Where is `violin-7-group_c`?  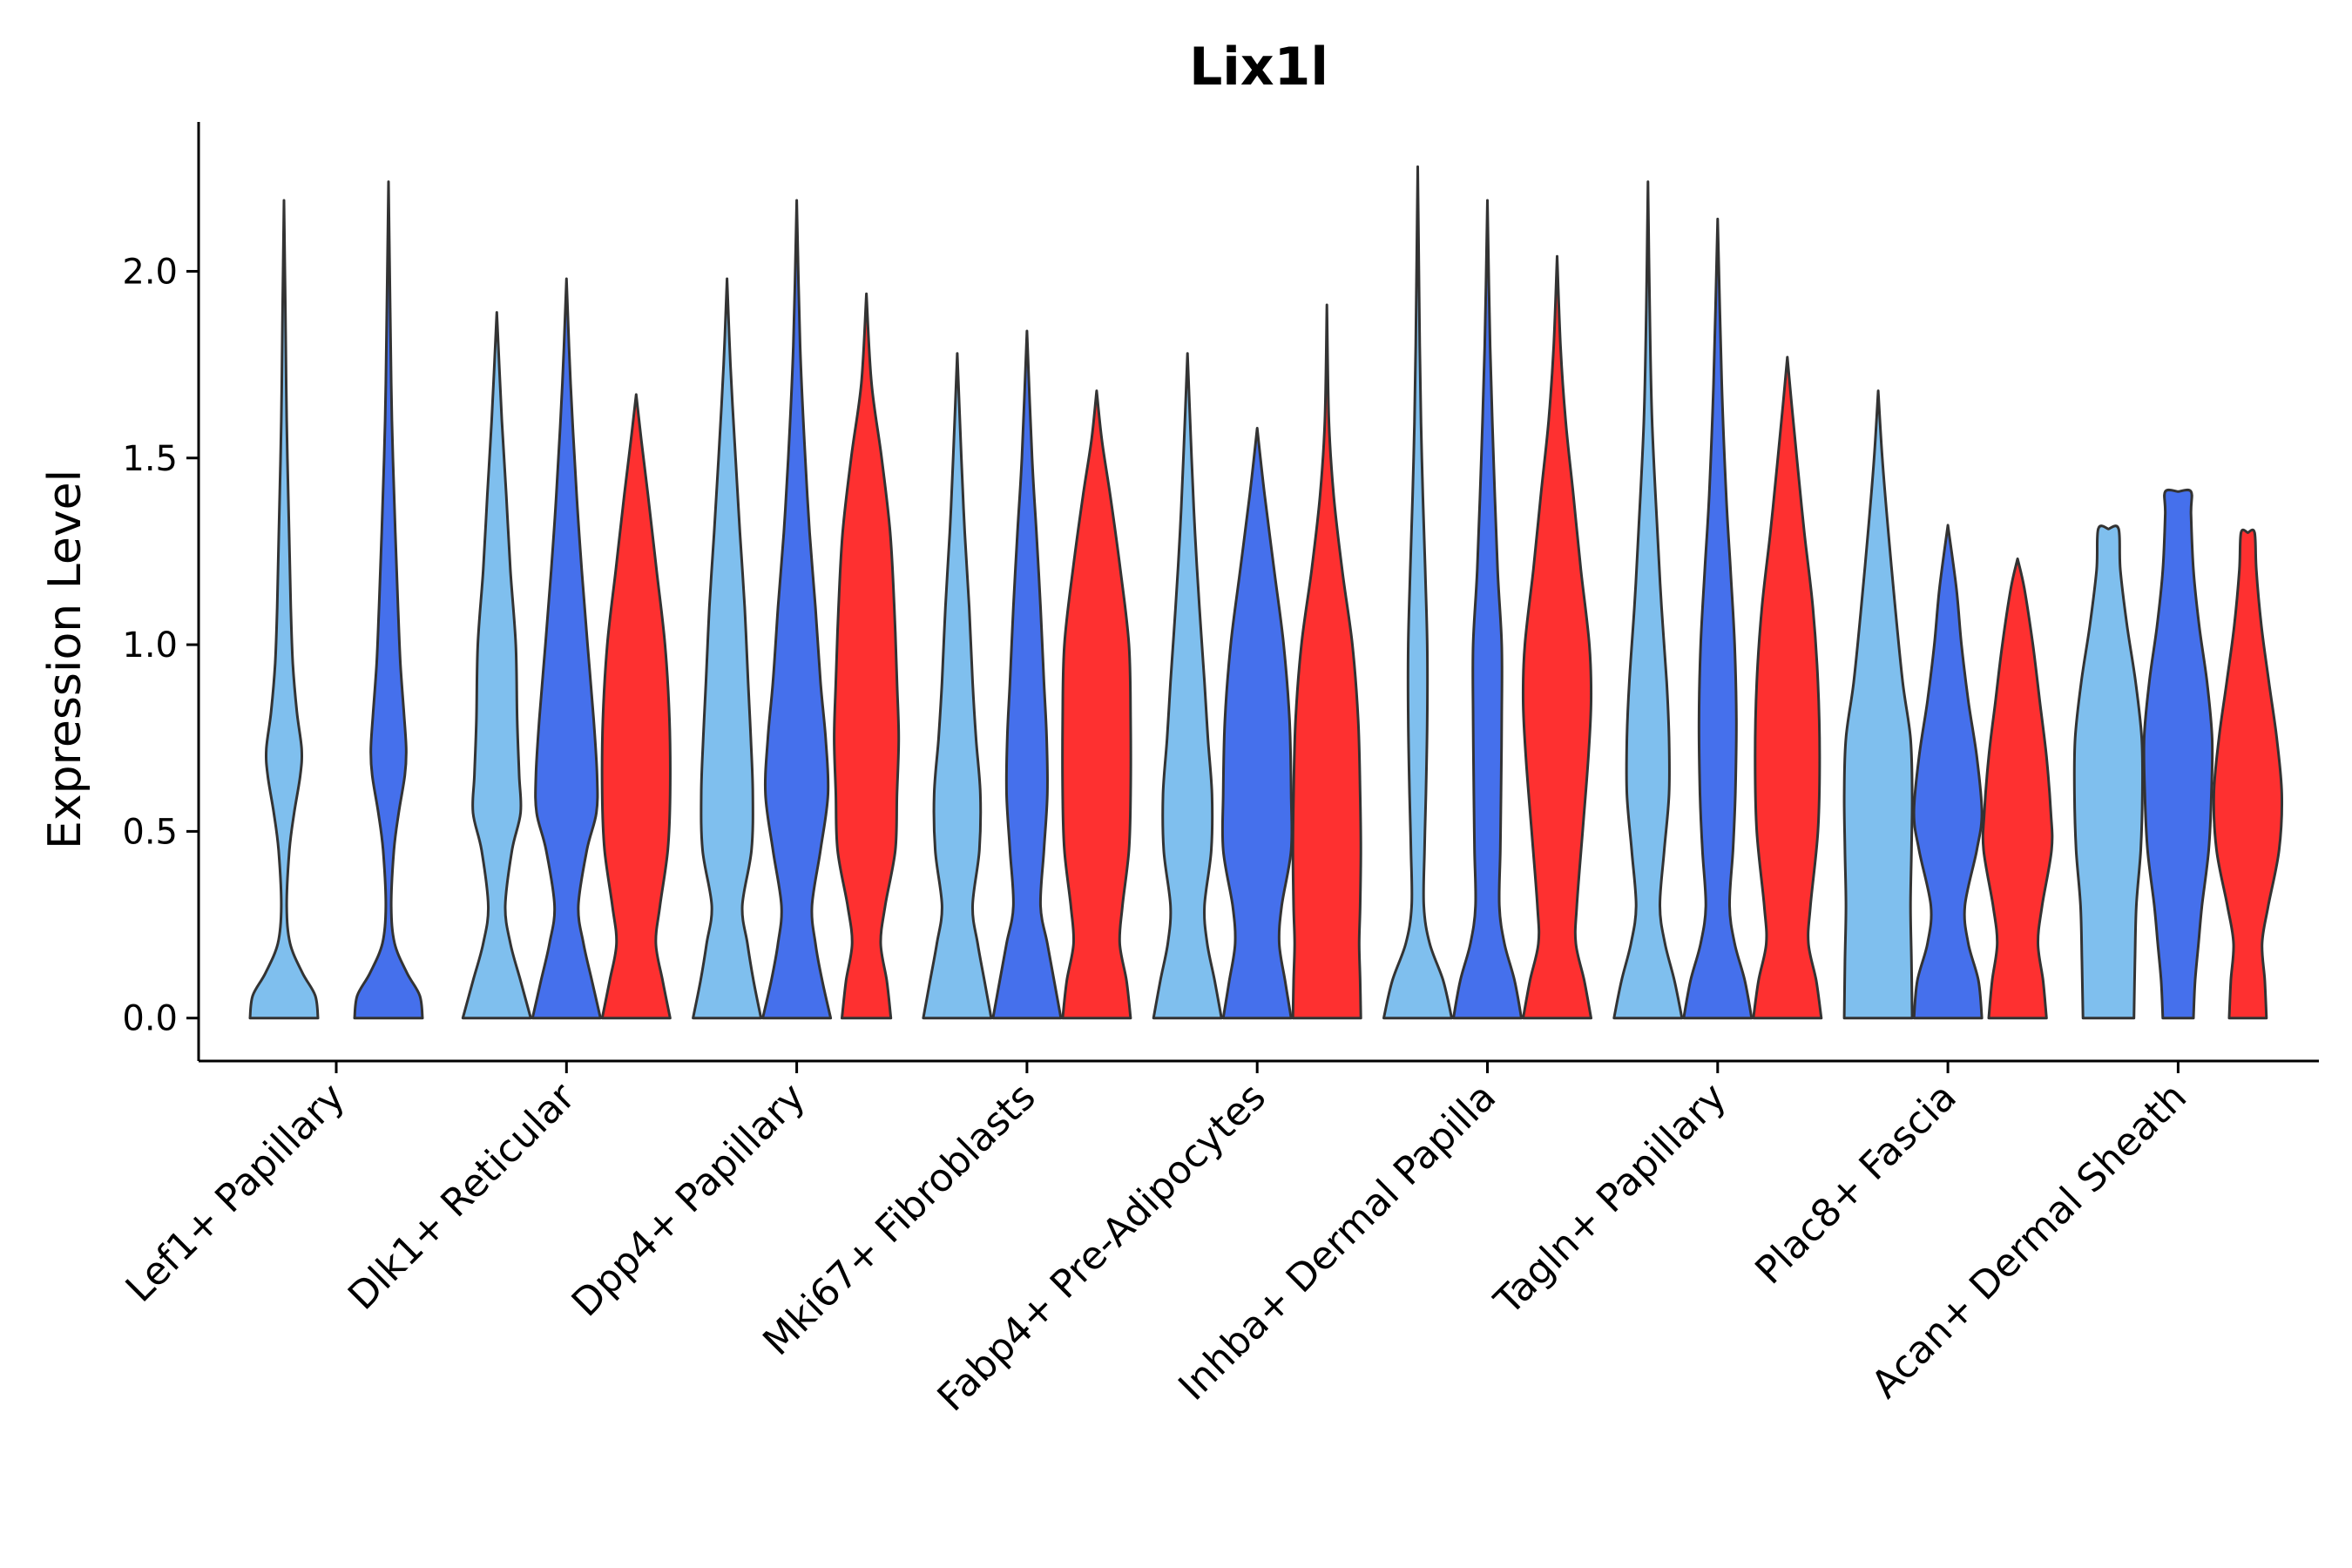
violin-7-group_c is located at coordinates (1787, 687).